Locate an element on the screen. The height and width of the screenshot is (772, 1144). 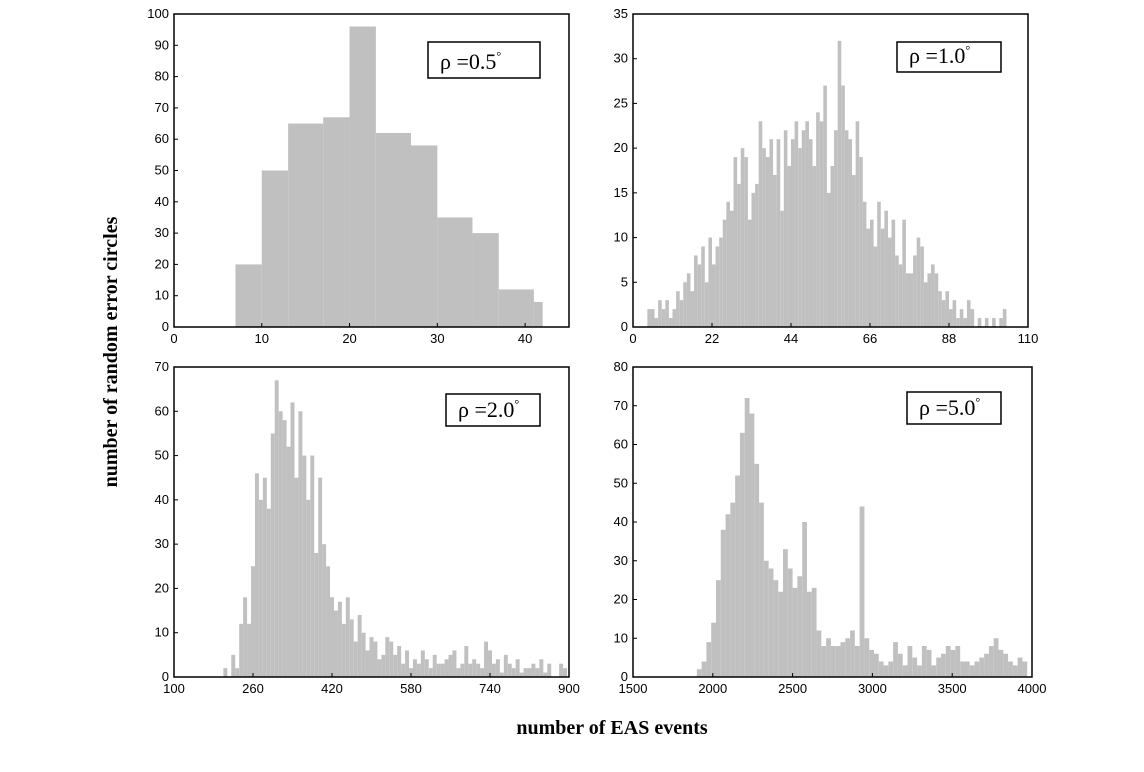
x-tick-label: 260 is located at coordinates (253, 688).